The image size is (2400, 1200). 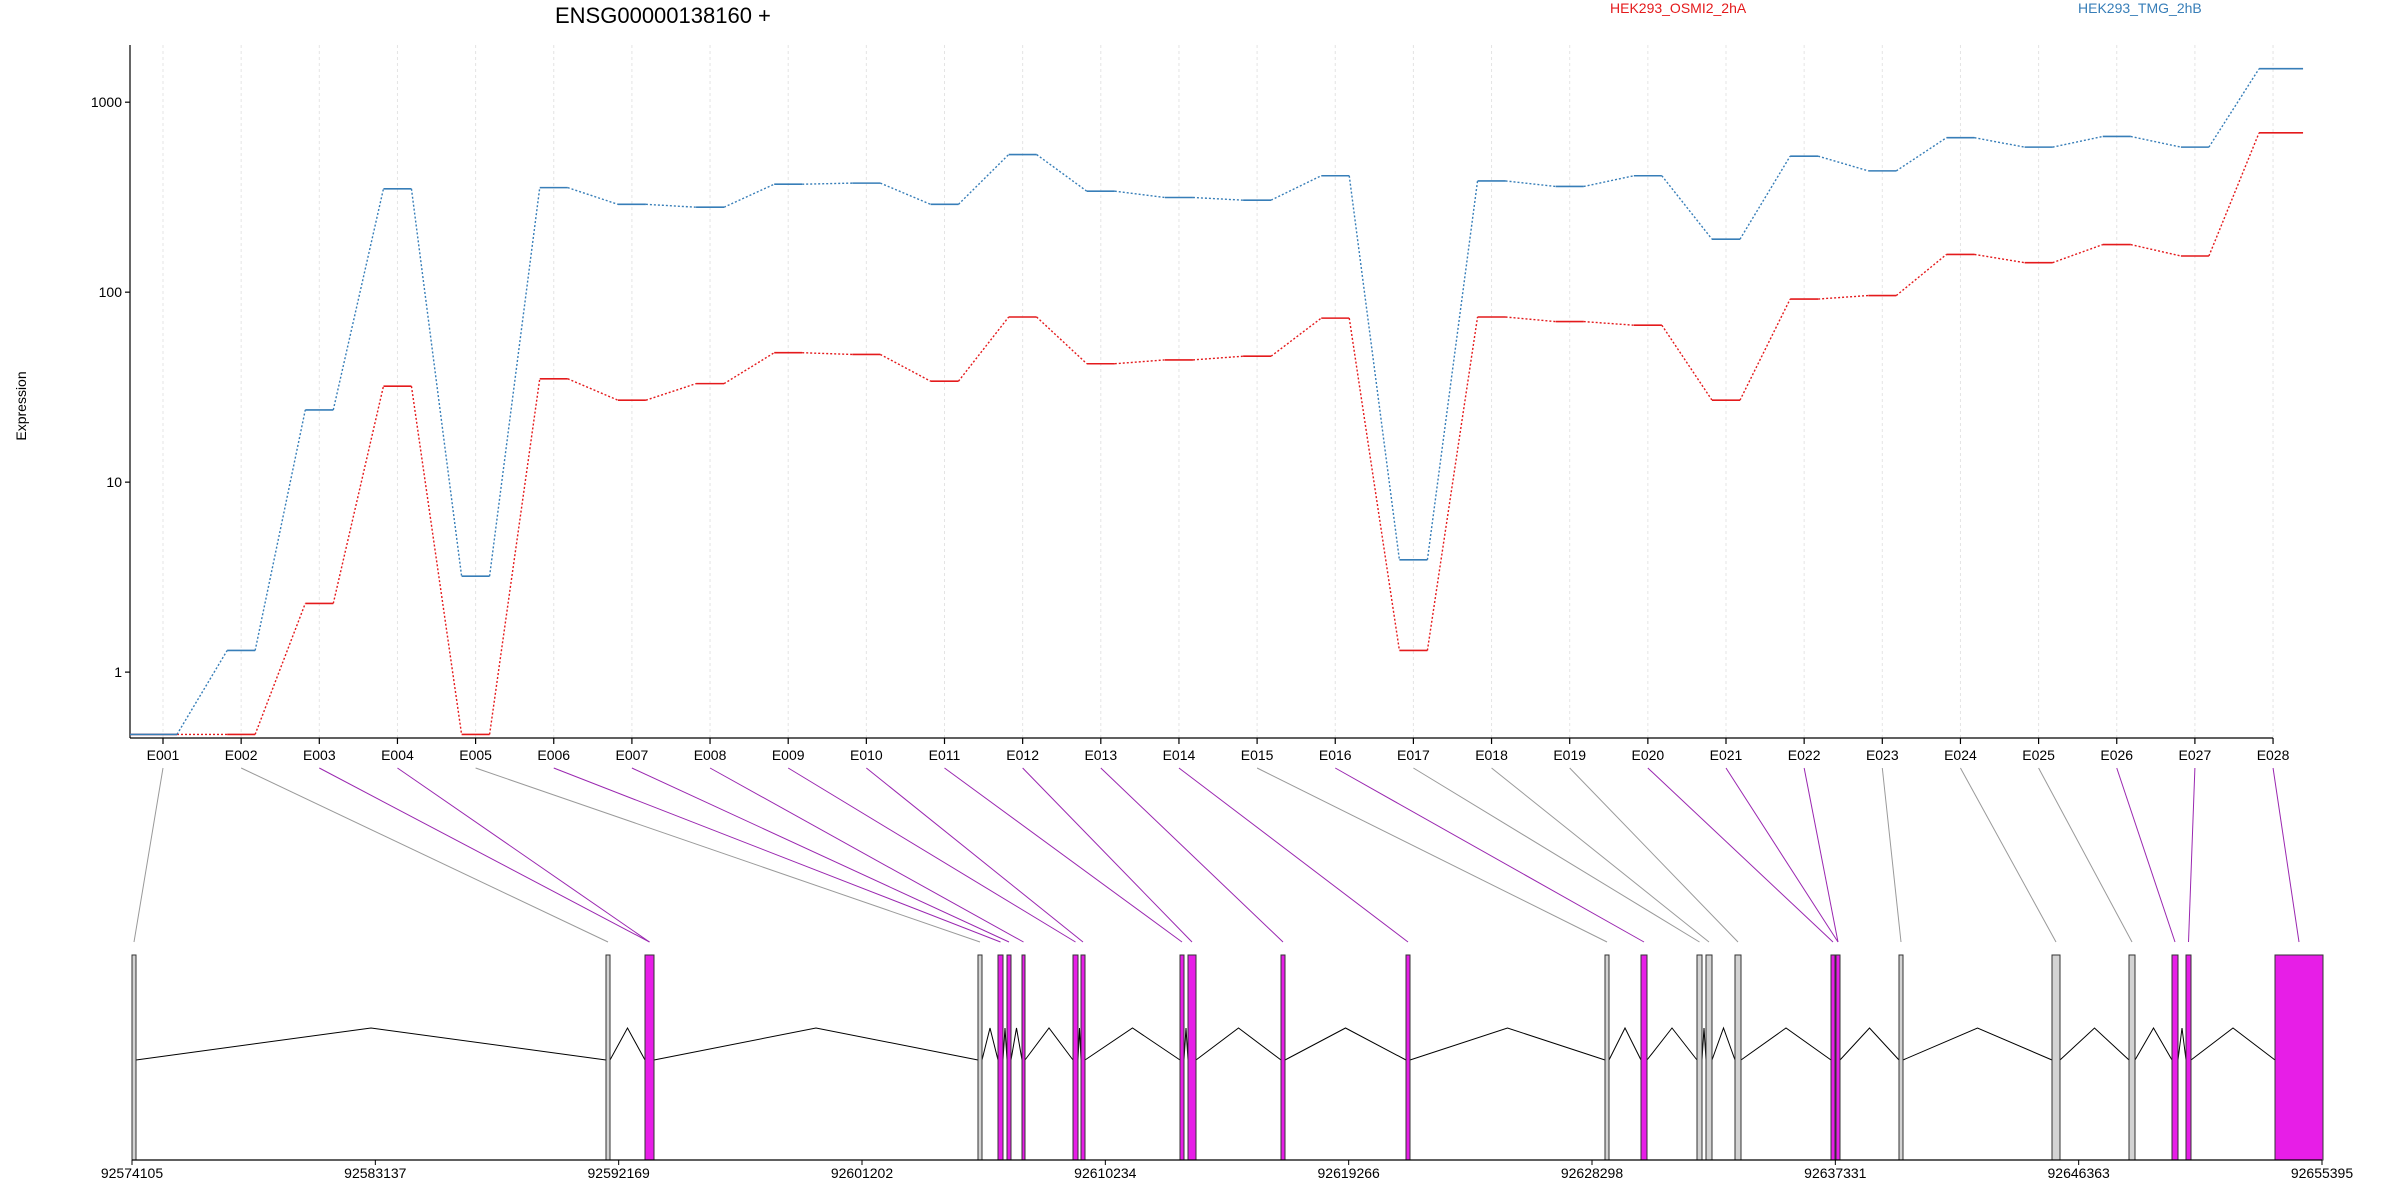 What do you see at coordinates (118, 672) in the screenshot?
I see `y-tick-label: 1` at bounding box center [118, 672].